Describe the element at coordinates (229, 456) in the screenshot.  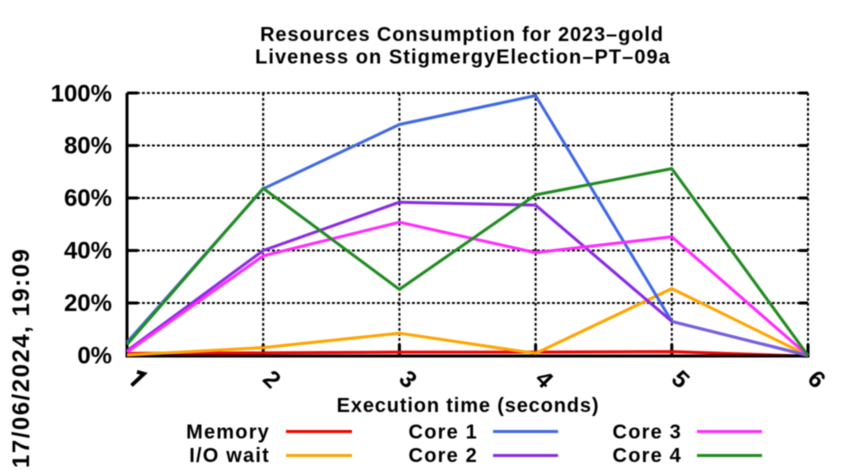
I see `svg-text: I/O wait` at that location.